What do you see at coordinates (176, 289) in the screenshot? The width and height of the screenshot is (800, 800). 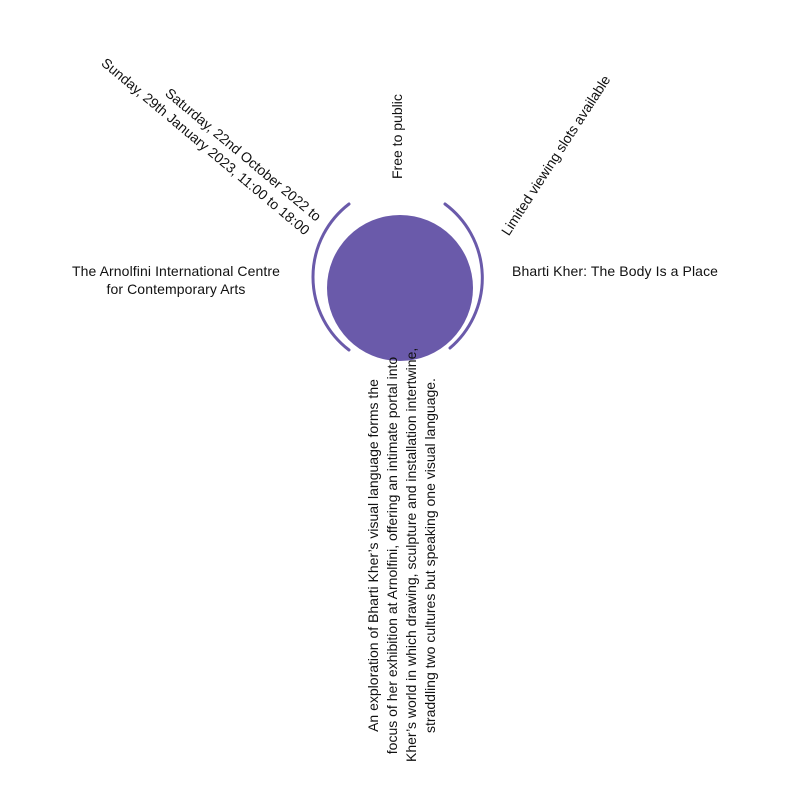 I see `venue-line-2: for Contemporary Arts` at bounding box center [176, 289].